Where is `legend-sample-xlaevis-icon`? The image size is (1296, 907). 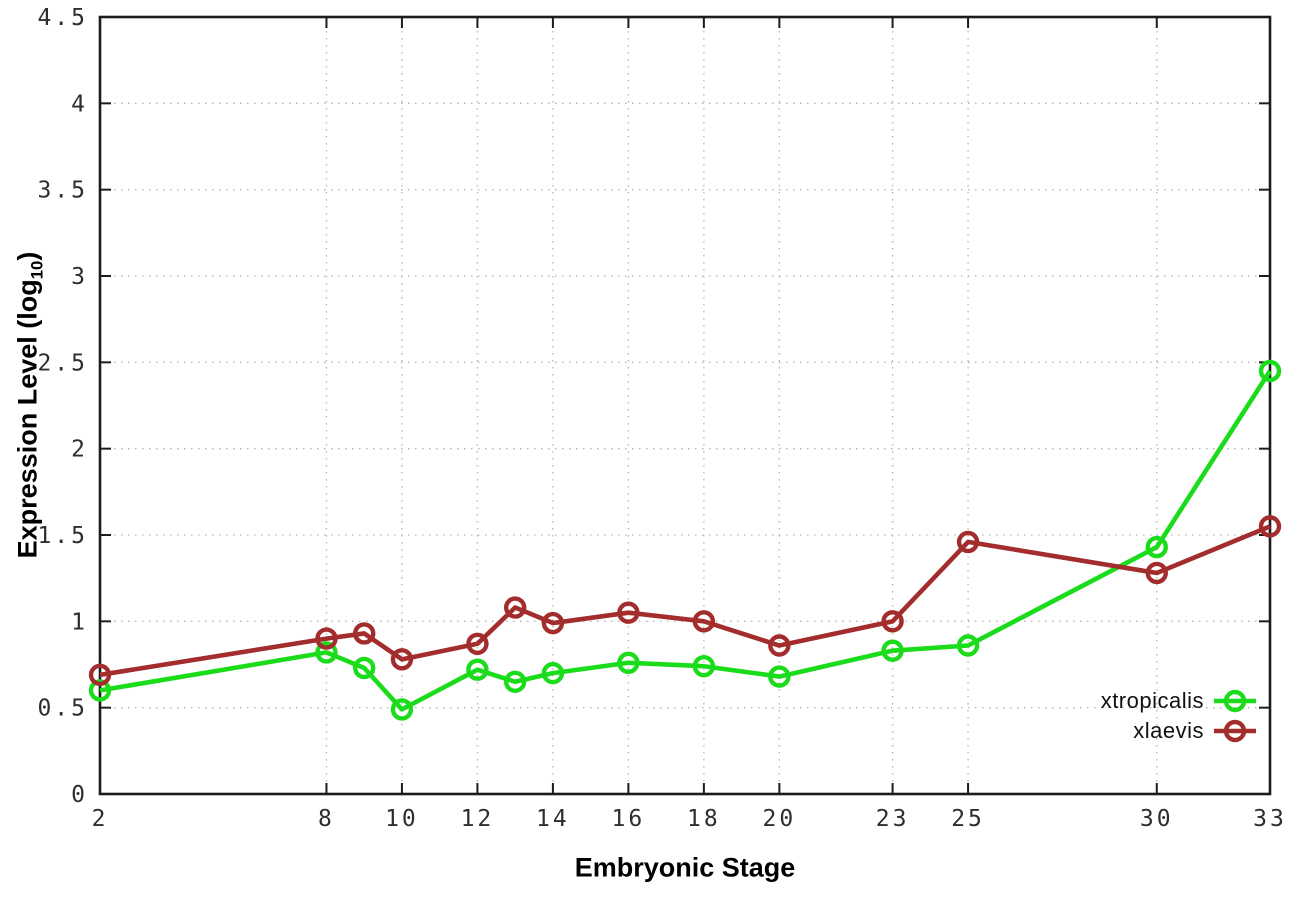 legend-sample-xlaevis-icon is located at coordinates (1235, 731).